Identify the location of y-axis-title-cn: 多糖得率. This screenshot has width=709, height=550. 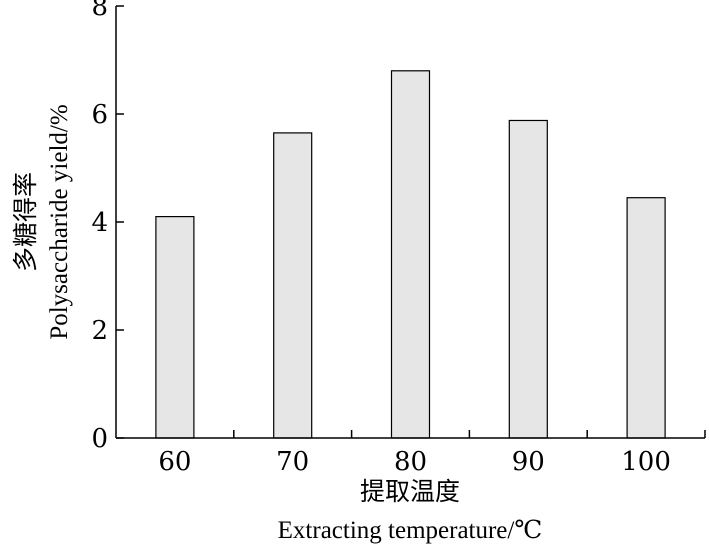
(25, 222).